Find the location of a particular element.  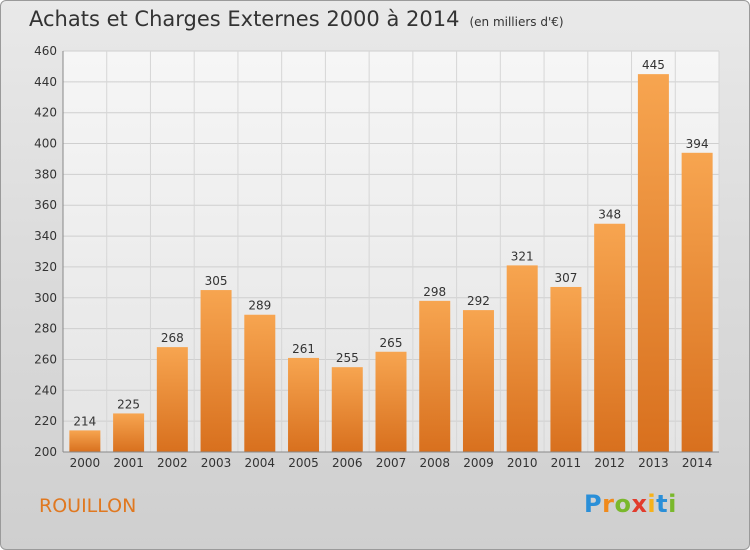

x-tick-label: 2007 is located at coordinates (391, 463).